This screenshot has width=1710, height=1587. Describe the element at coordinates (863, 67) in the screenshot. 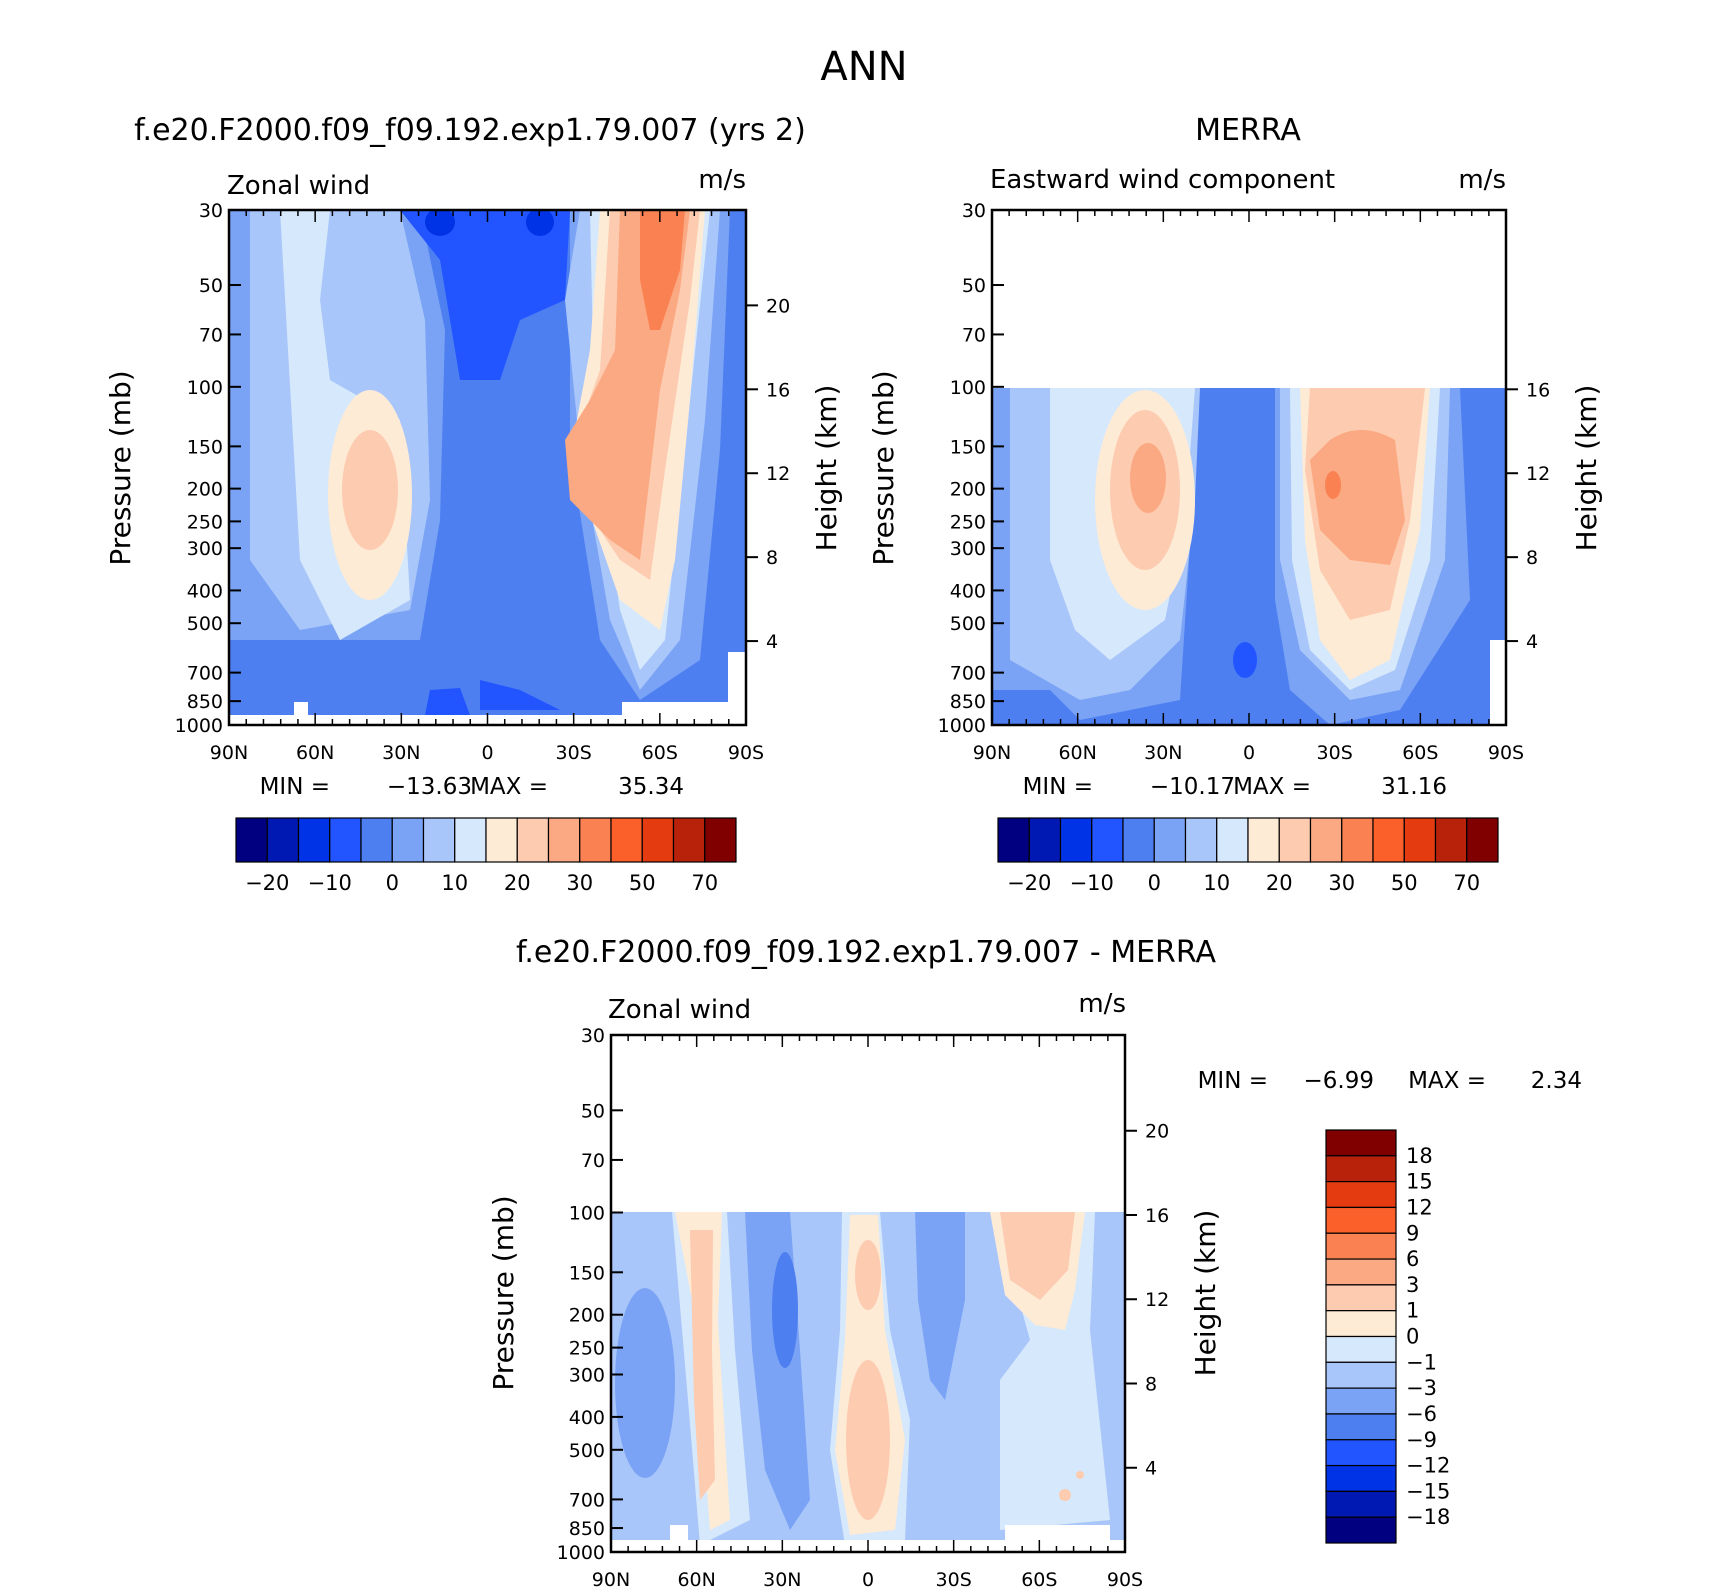

I see `figure-title: ANN` at that location.